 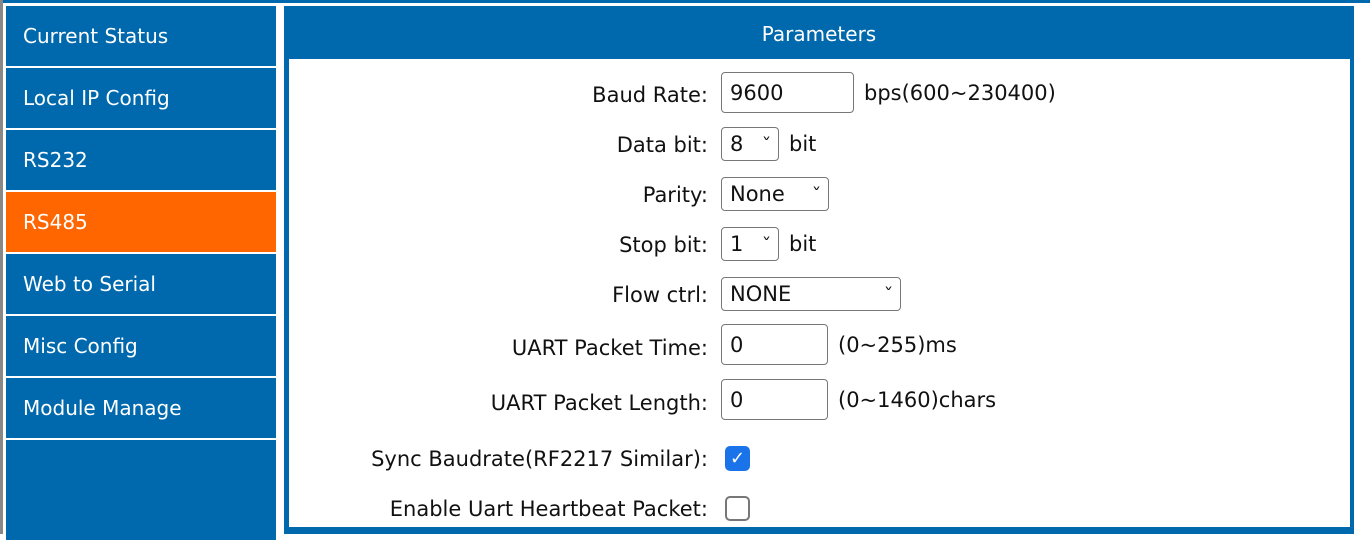 I want to click on packet-length-hint: (0~1460)chars, so click(x=917, y=399).